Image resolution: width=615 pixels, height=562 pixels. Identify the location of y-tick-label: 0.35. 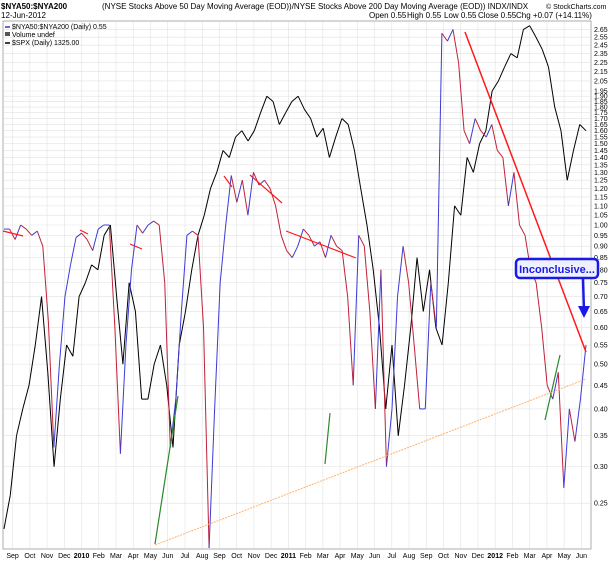
(601, 436).